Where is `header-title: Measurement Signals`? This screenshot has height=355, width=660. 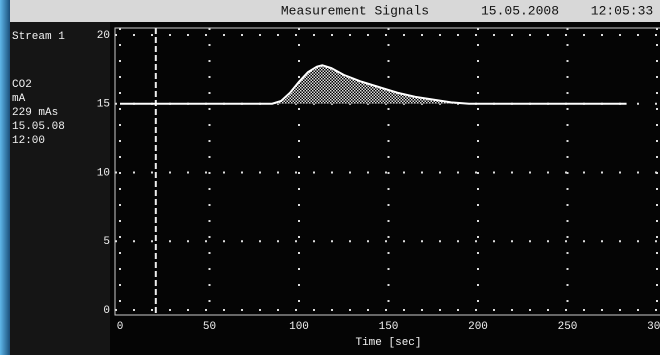
header-title: Measurement Signals is located at coordinates (355, 10).